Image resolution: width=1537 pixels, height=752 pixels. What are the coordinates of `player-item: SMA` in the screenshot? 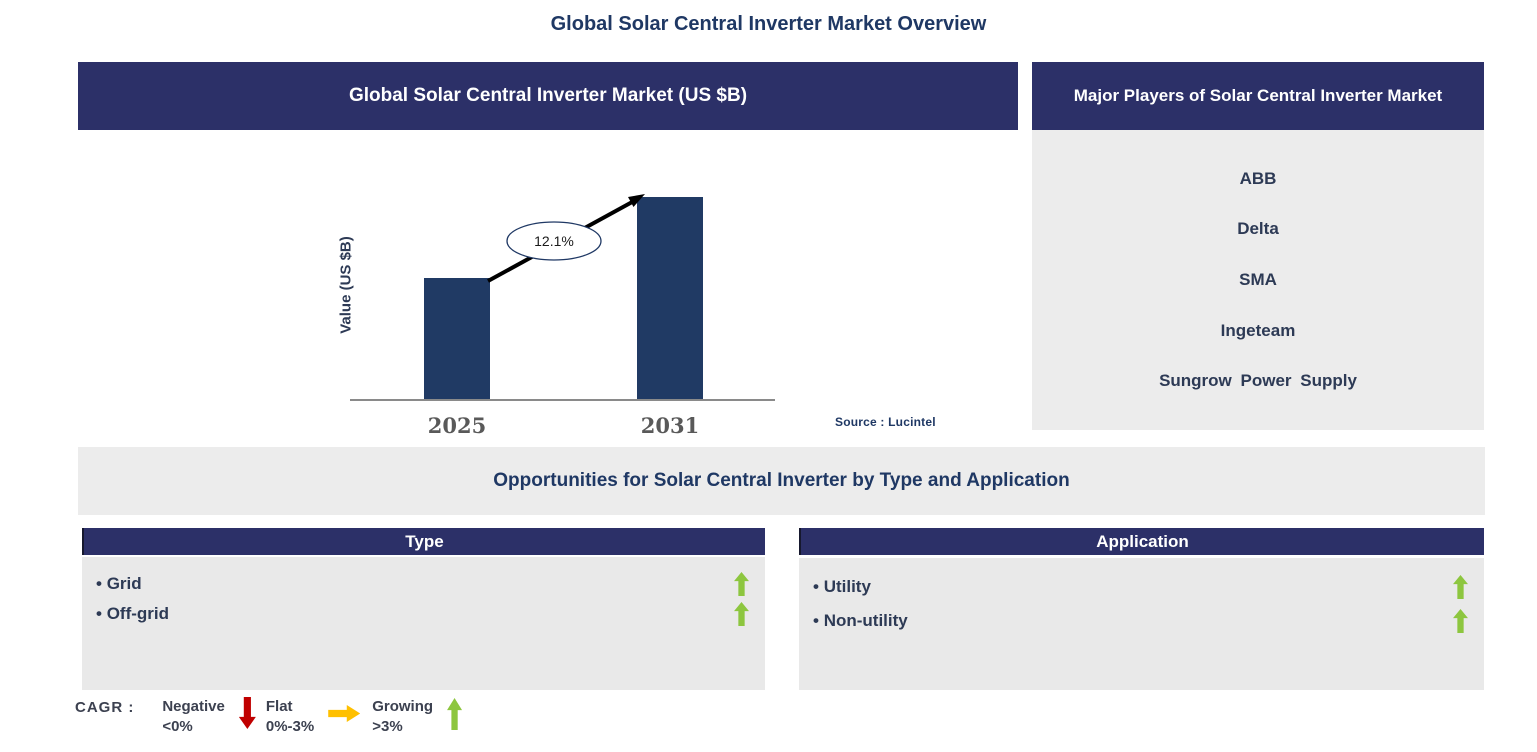 It's located at (1258, 279).